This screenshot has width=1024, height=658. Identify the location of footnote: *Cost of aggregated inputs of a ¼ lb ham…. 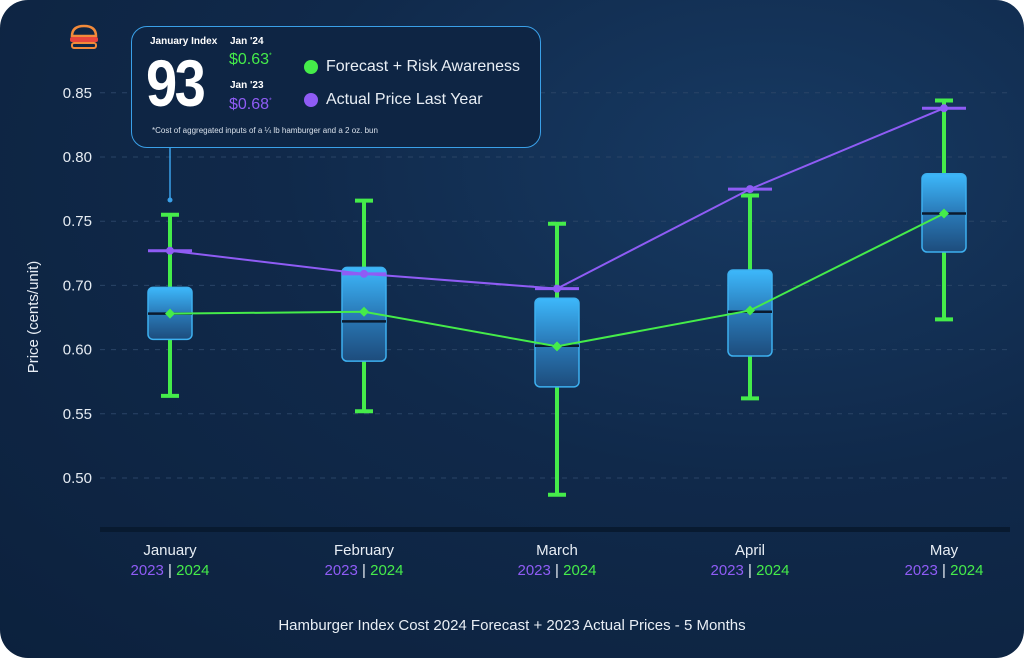
(265, 130).